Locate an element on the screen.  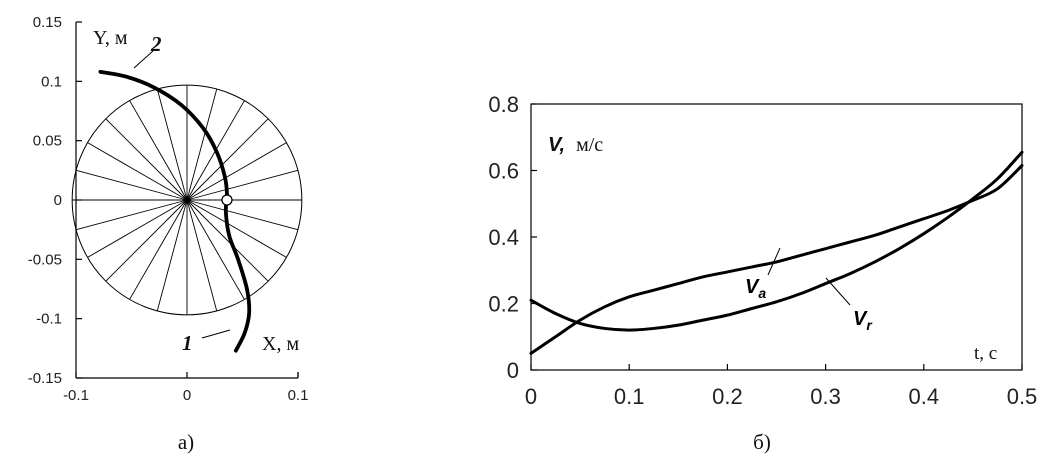
series-vr-subscript: r is located at coordinates (869, 325).